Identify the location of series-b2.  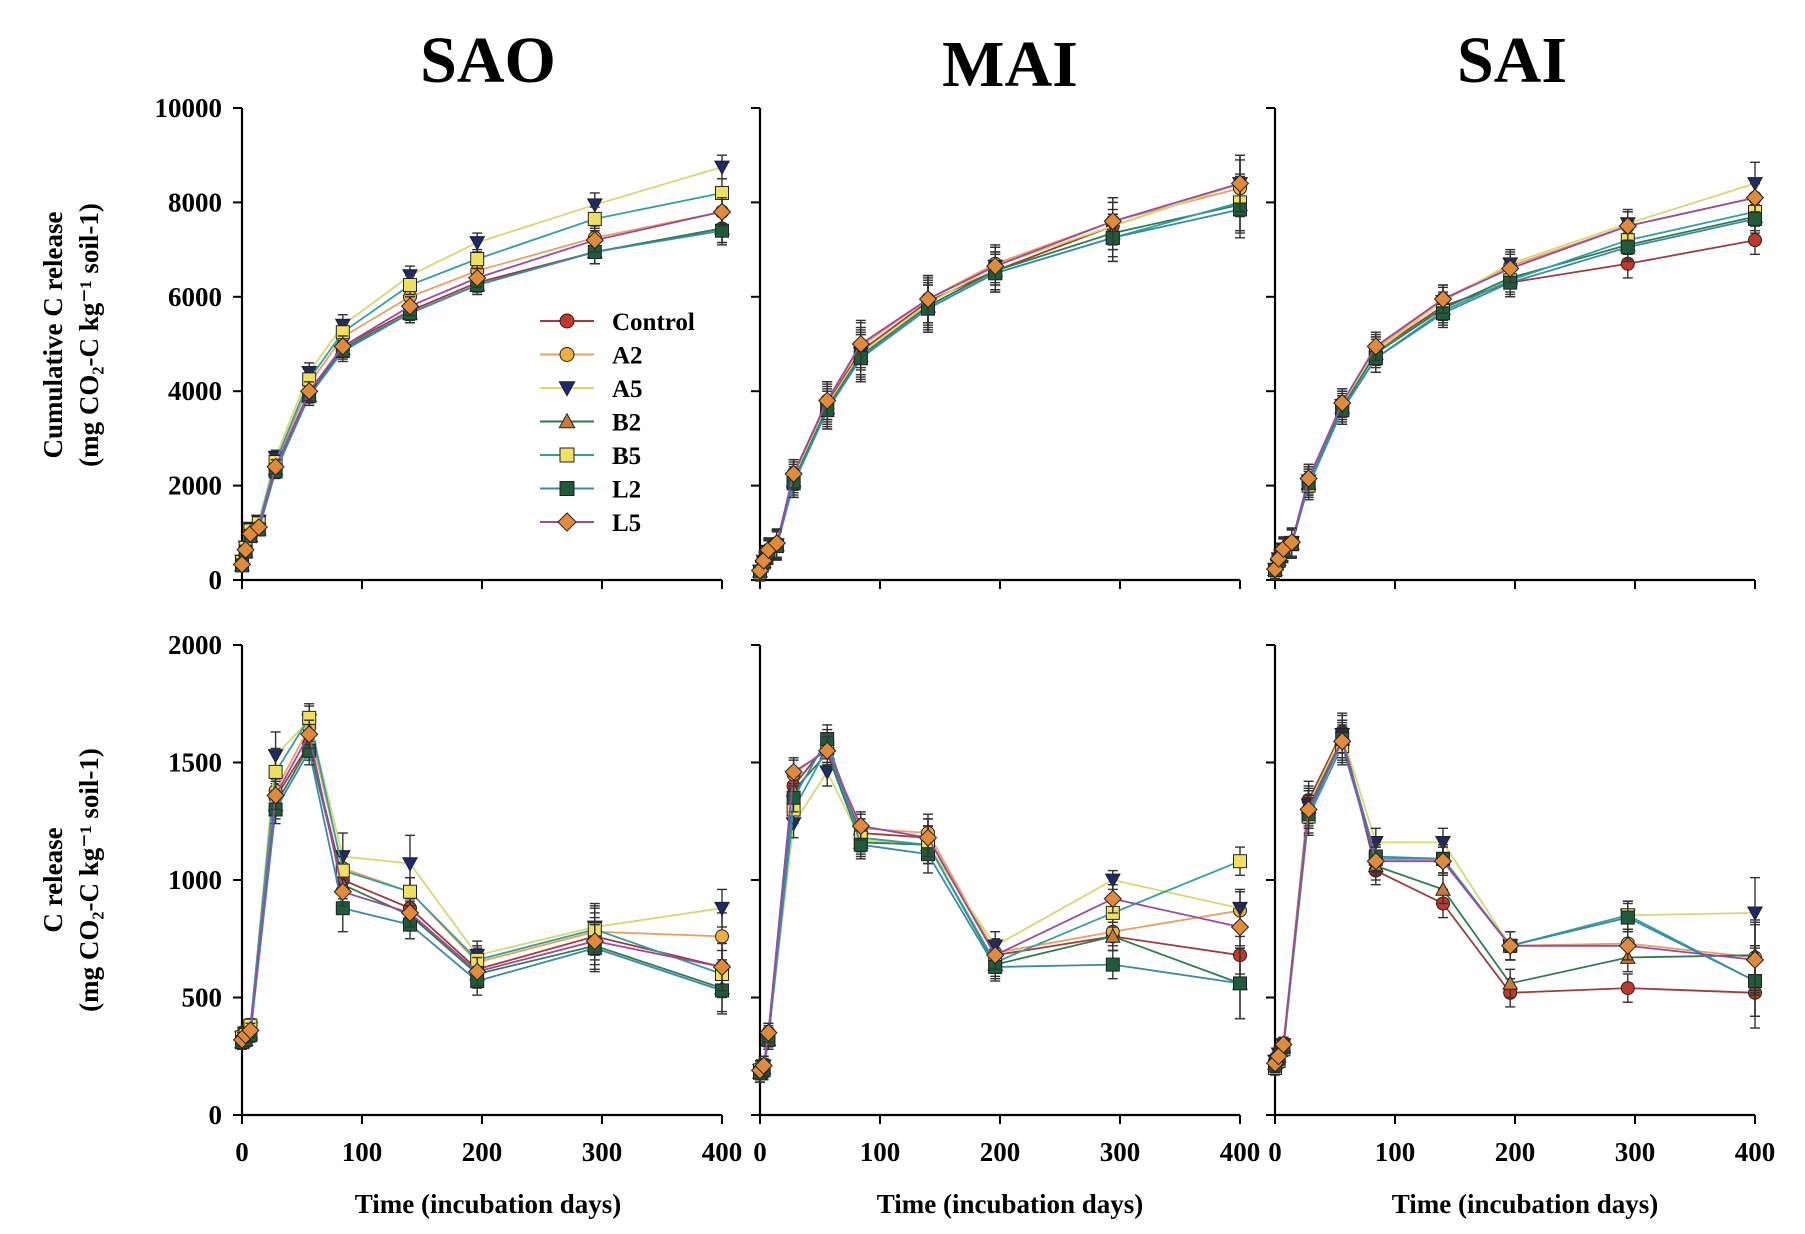
(482, 890).